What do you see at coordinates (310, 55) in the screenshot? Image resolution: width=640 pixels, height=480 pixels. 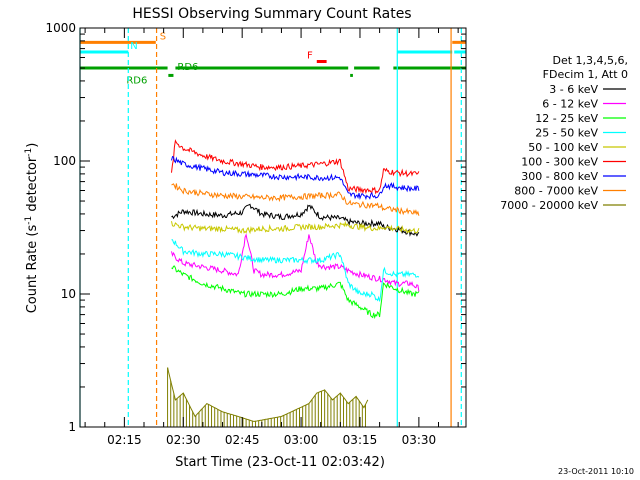 I see `state-label-4: F` at bounding box center [310, 55].